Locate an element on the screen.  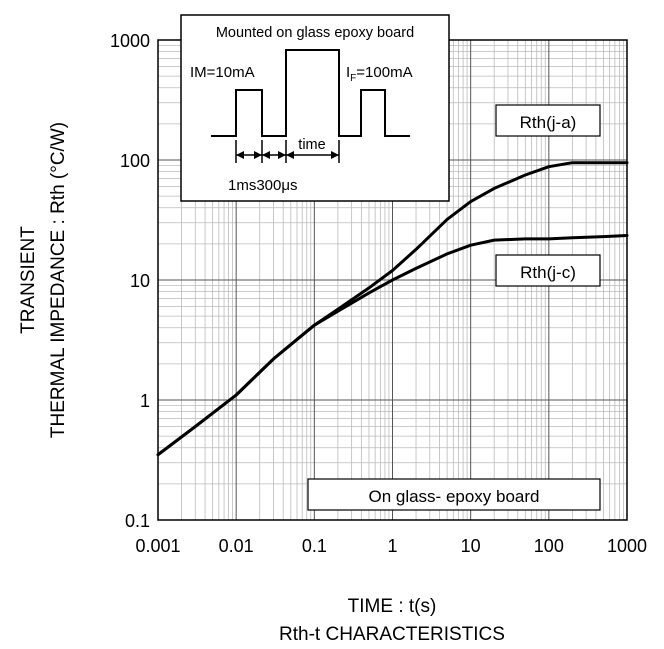
x-tick-label: 0.001 is located at coordinates (157, 546).